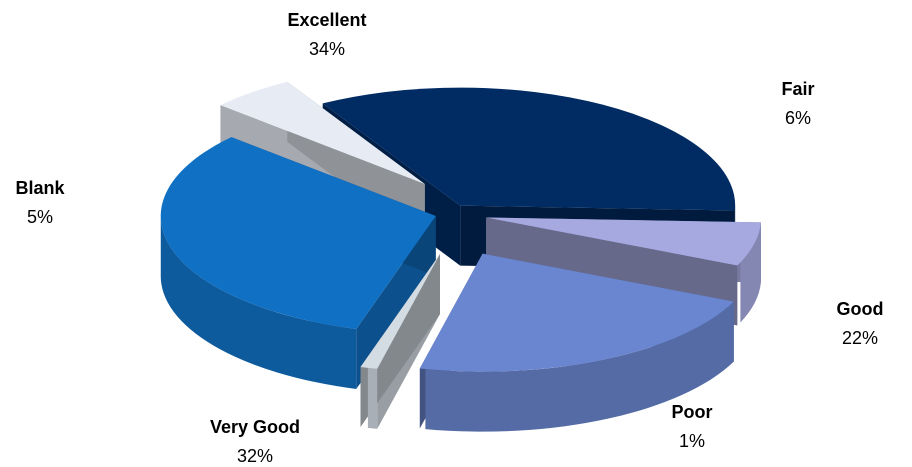 Image resolution: width=912 pixels, height=467 pixels. I want to click on slice-value-fair: 6%, so click(798, 118).